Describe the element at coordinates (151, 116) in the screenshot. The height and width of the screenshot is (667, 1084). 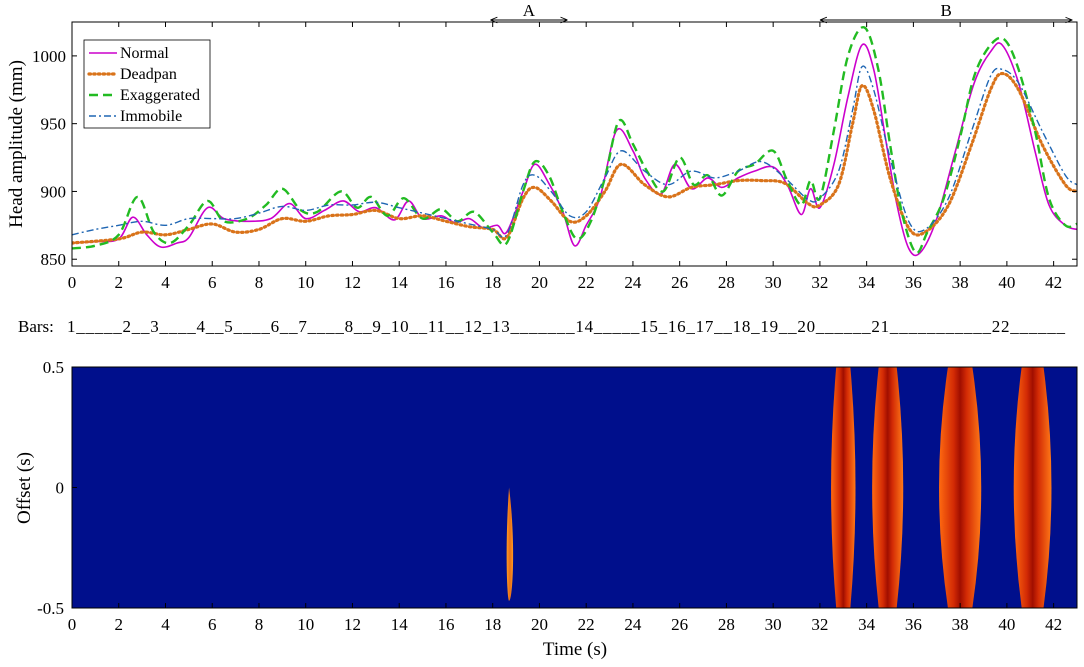
I see `legend-label-immobile: Immobile` at that location.